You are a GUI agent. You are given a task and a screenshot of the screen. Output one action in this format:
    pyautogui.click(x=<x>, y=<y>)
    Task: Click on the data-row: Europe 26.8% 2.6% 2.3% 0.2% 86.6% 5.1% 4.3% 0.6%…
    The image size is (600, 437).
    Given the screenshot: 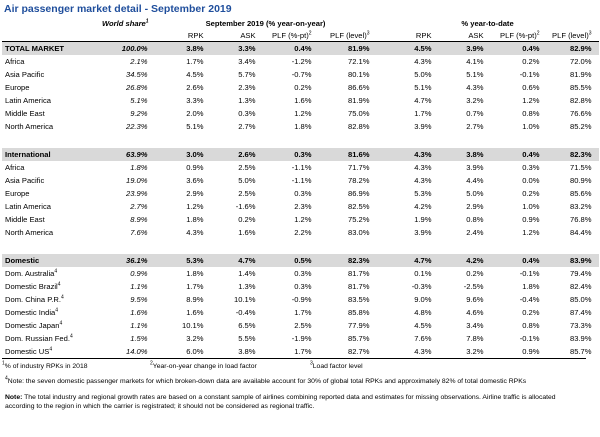 What is the action you would take?
    pyautogui.click(x=300, y=87)
    